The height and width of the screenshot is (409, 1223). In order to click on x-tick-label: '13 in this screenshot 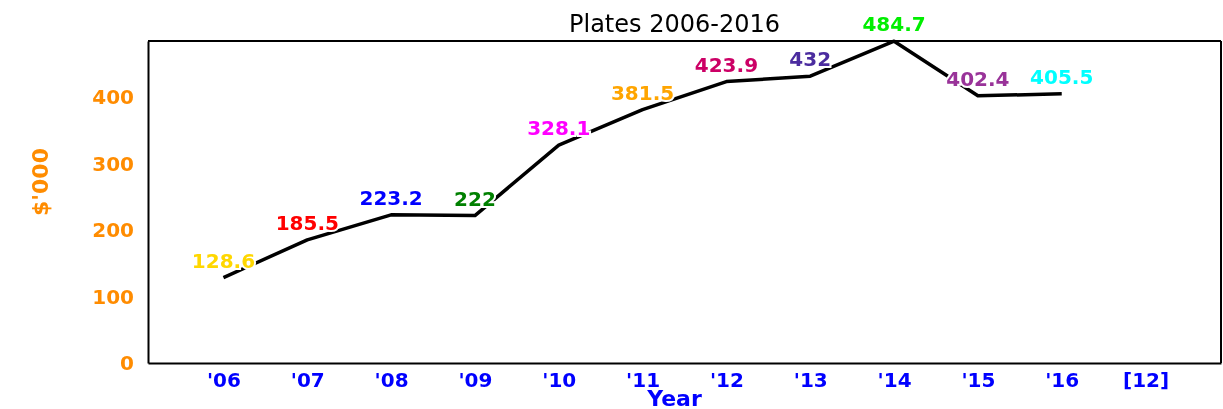, I will do `click(810, 380)`.